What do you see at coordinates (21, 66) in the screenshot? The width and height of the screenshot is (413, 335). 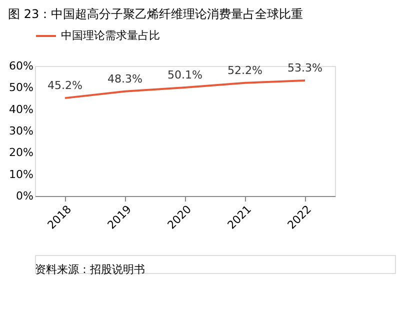 I see `y-tick-label: 60%` at bounding box center [21, 66].